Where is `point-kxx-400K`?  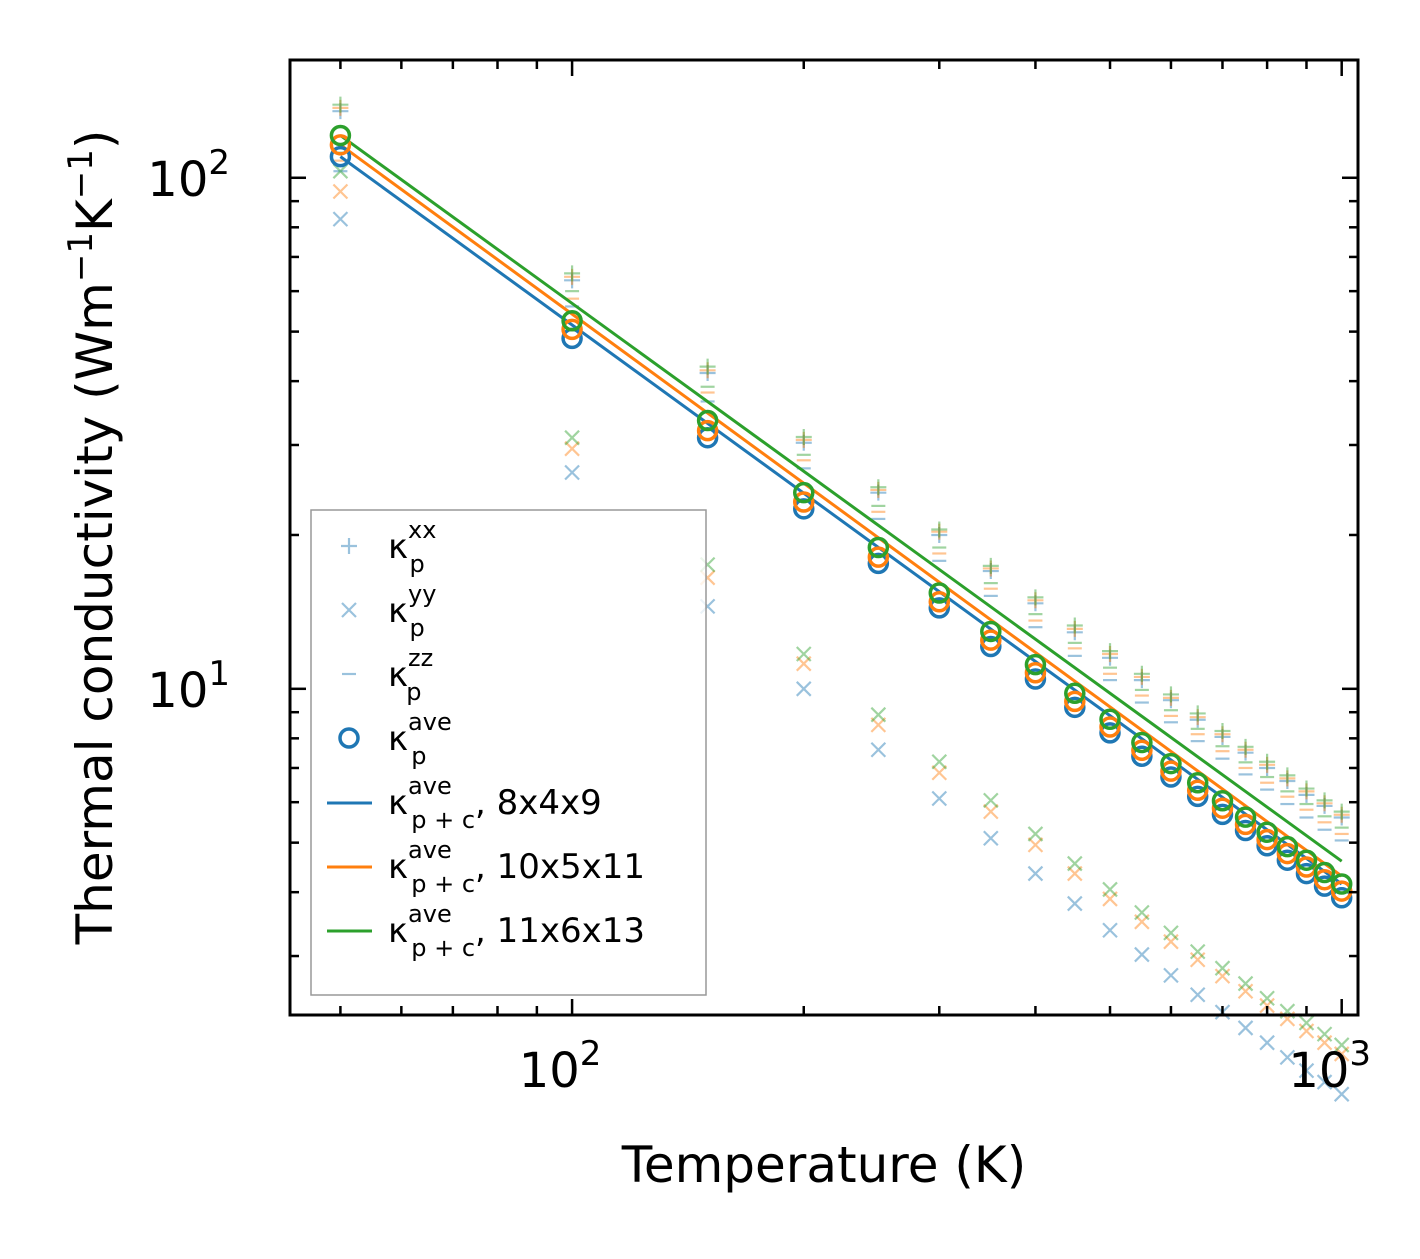
point-kxx-400K is located at coordinates (1035, 597).